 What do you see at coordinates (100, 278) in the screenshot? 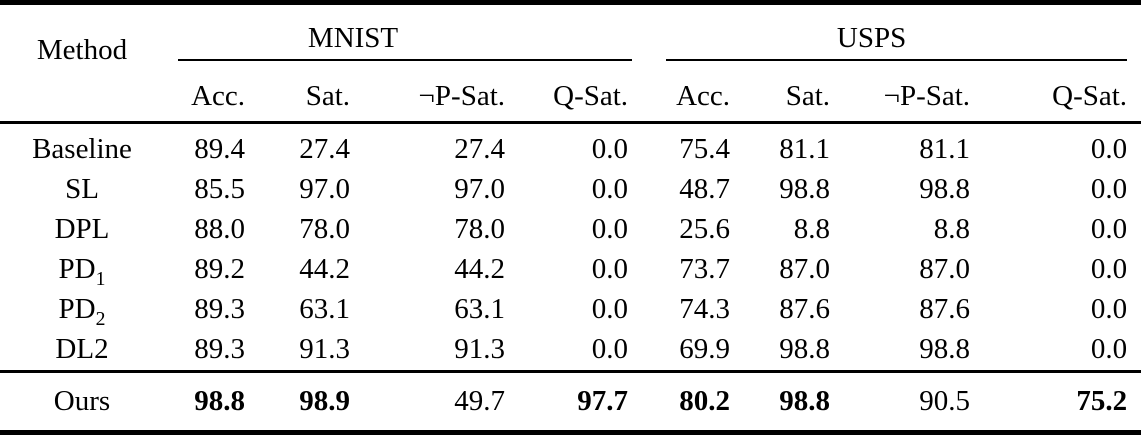
I see `method-subscript: 1` at bounding box center [100, 278].